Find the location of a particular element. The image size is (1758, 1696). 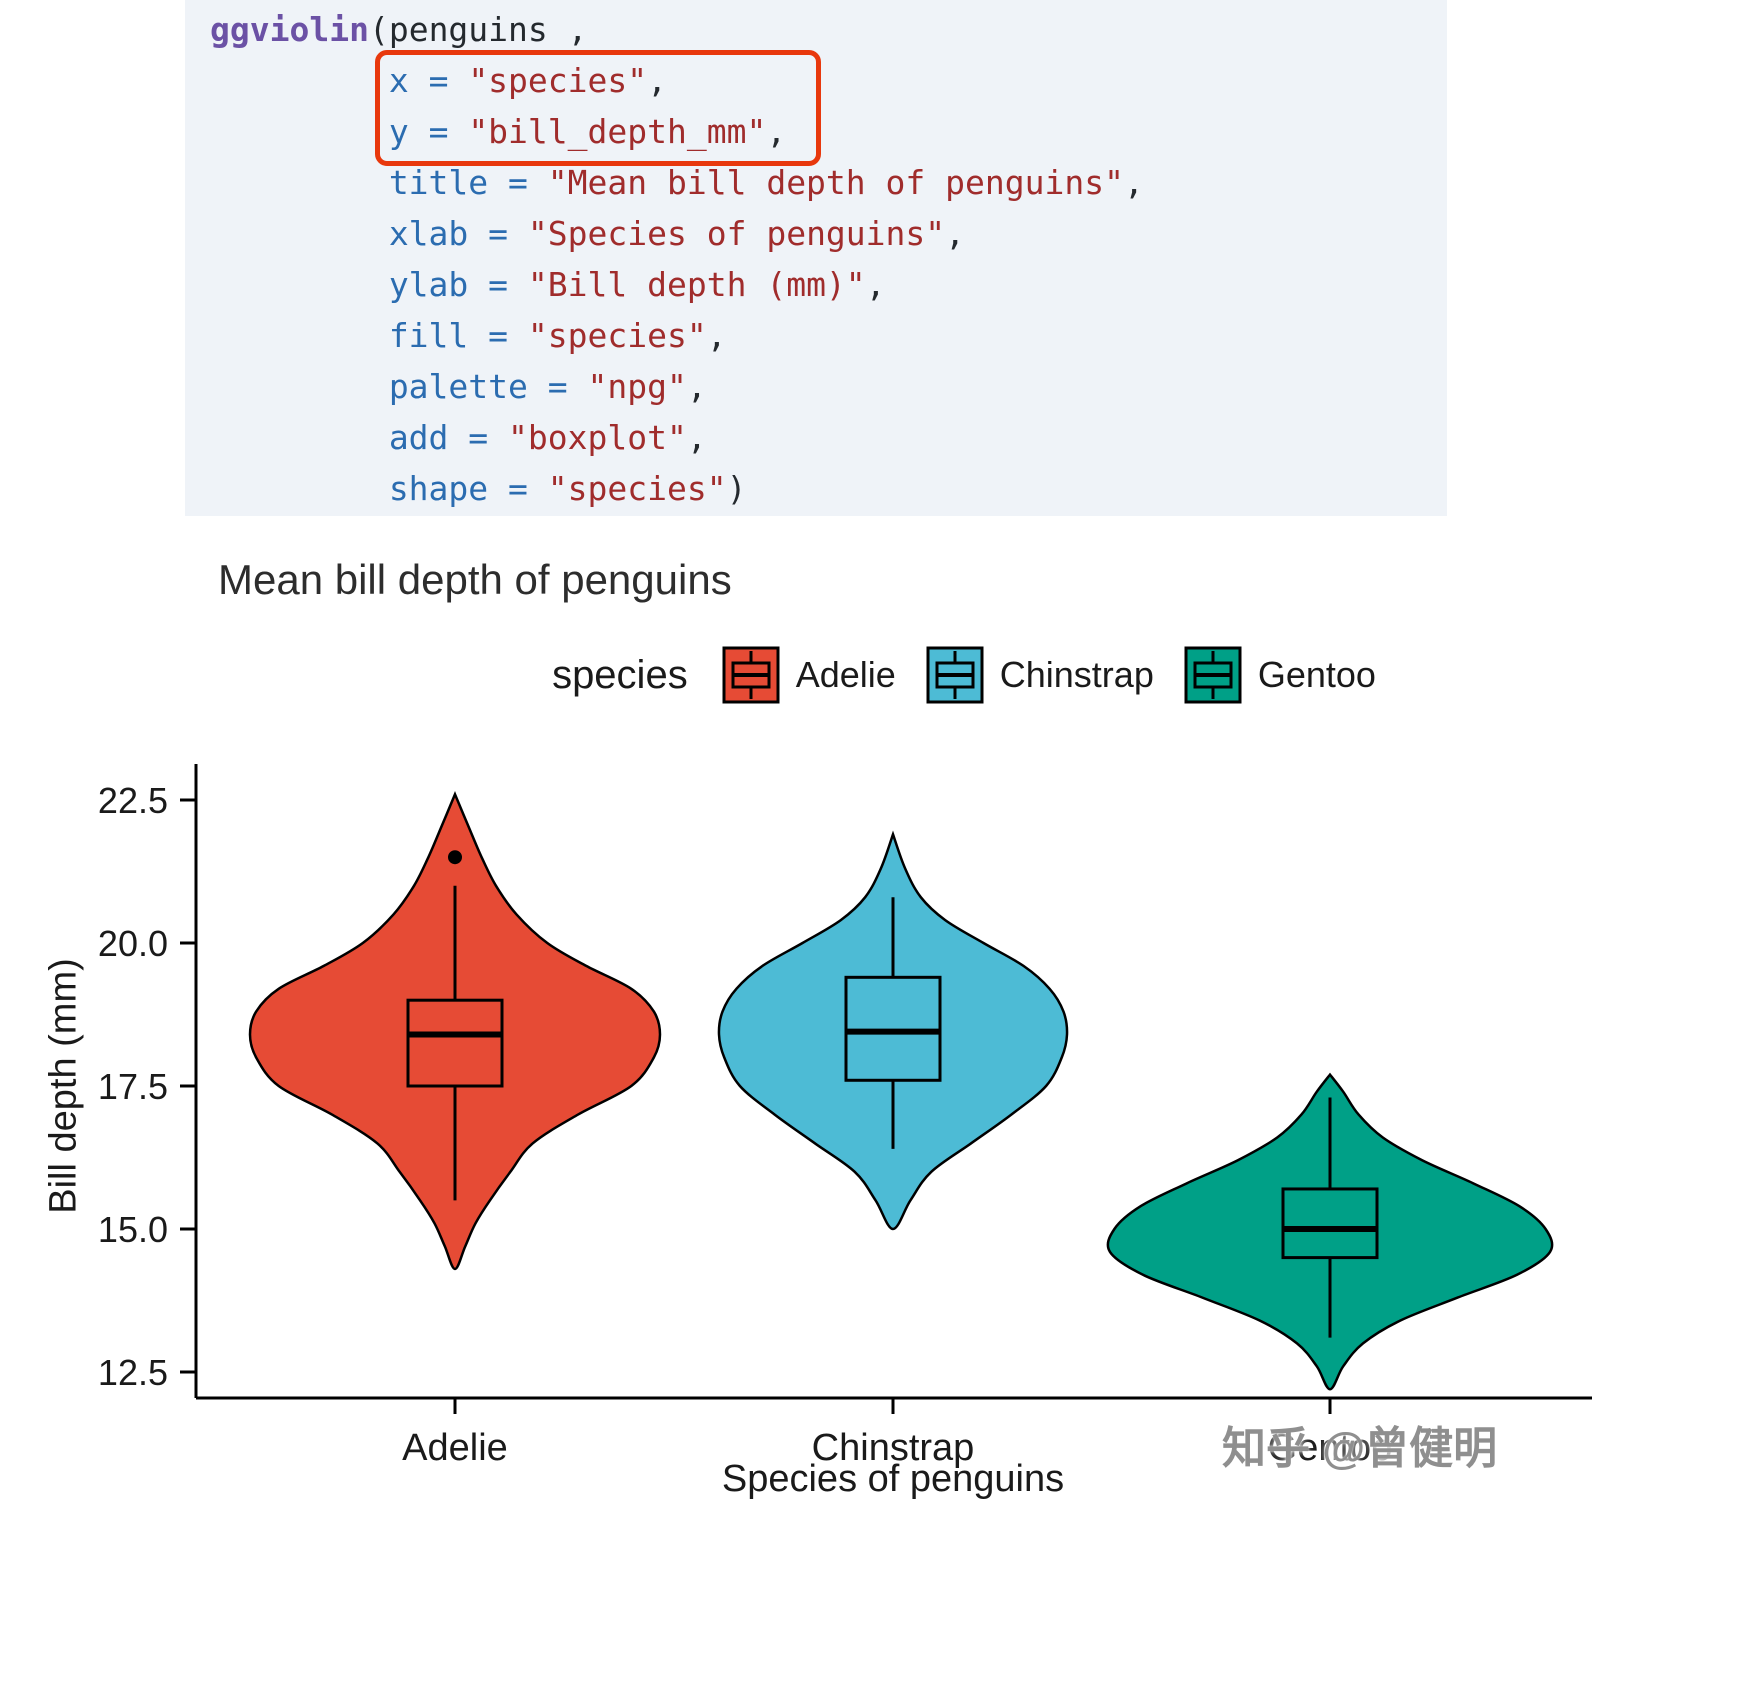

y-tick-label: 20.0 is located at coordinates (133, 943).